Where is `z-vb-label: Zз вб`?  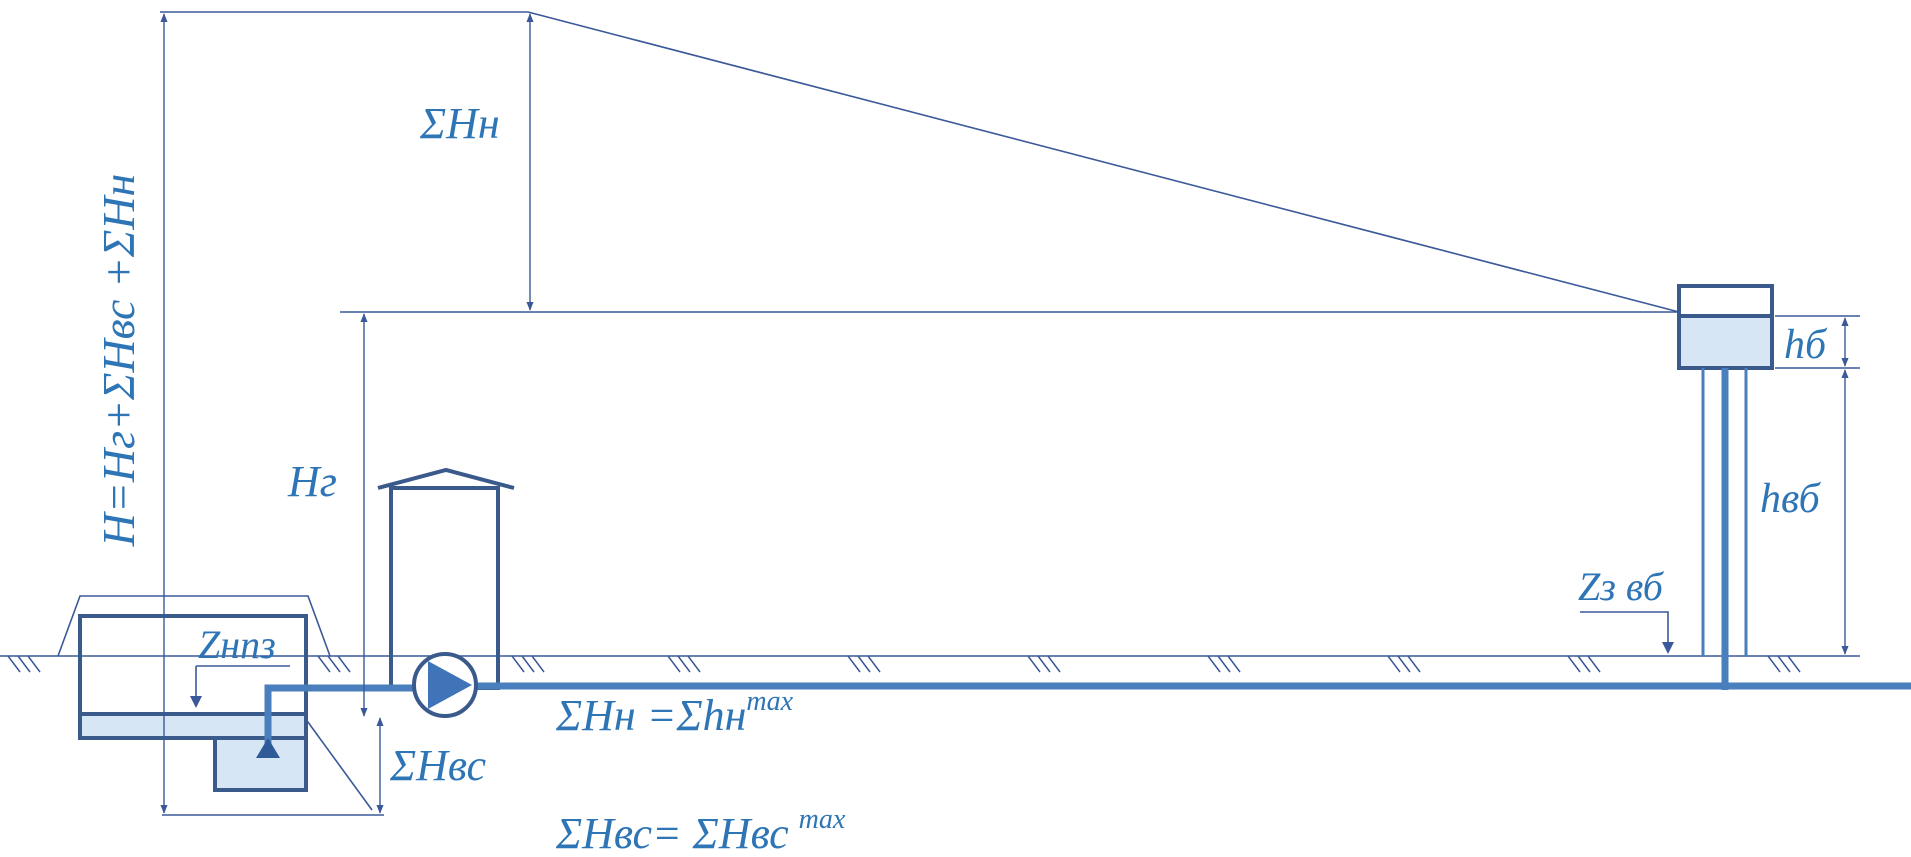
z-vb-label: Zз вб is located at coordinates (1621, 586).